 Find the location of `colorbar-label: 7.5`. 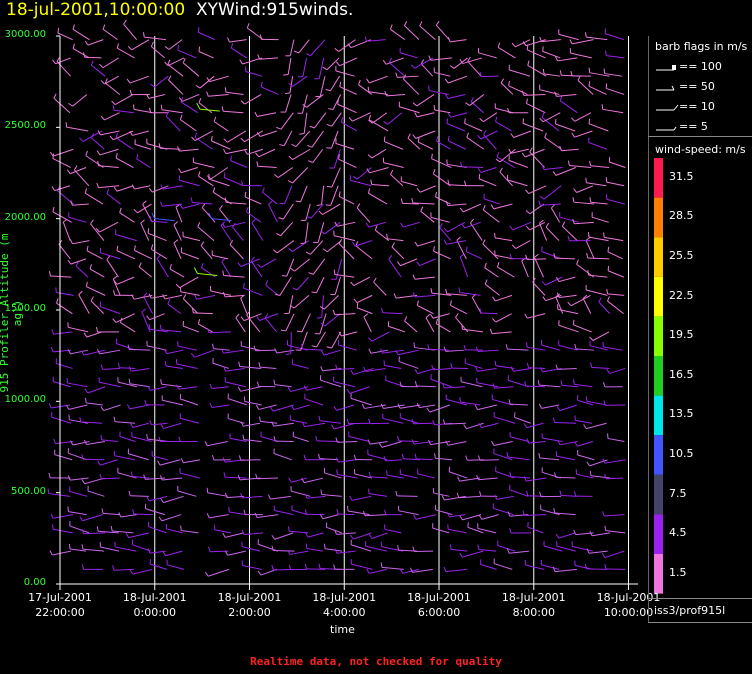

colorbar-label: 7.5 is located at coordinates (678, 493).